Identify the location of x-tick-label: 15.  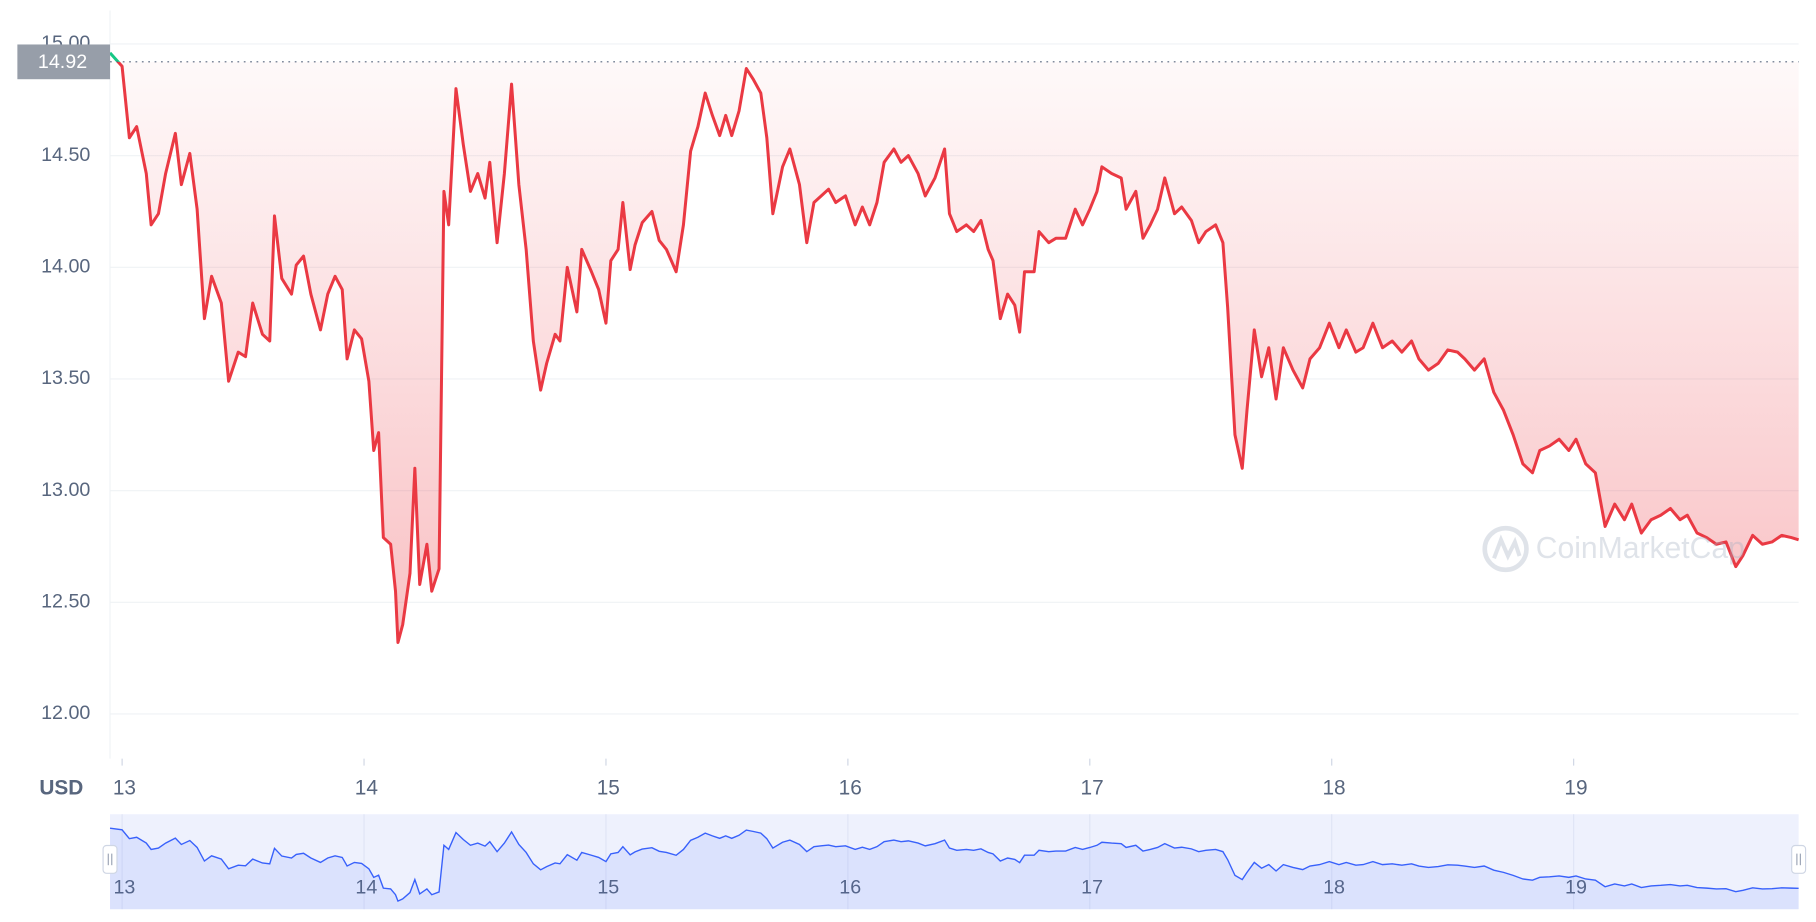
(608, 787).